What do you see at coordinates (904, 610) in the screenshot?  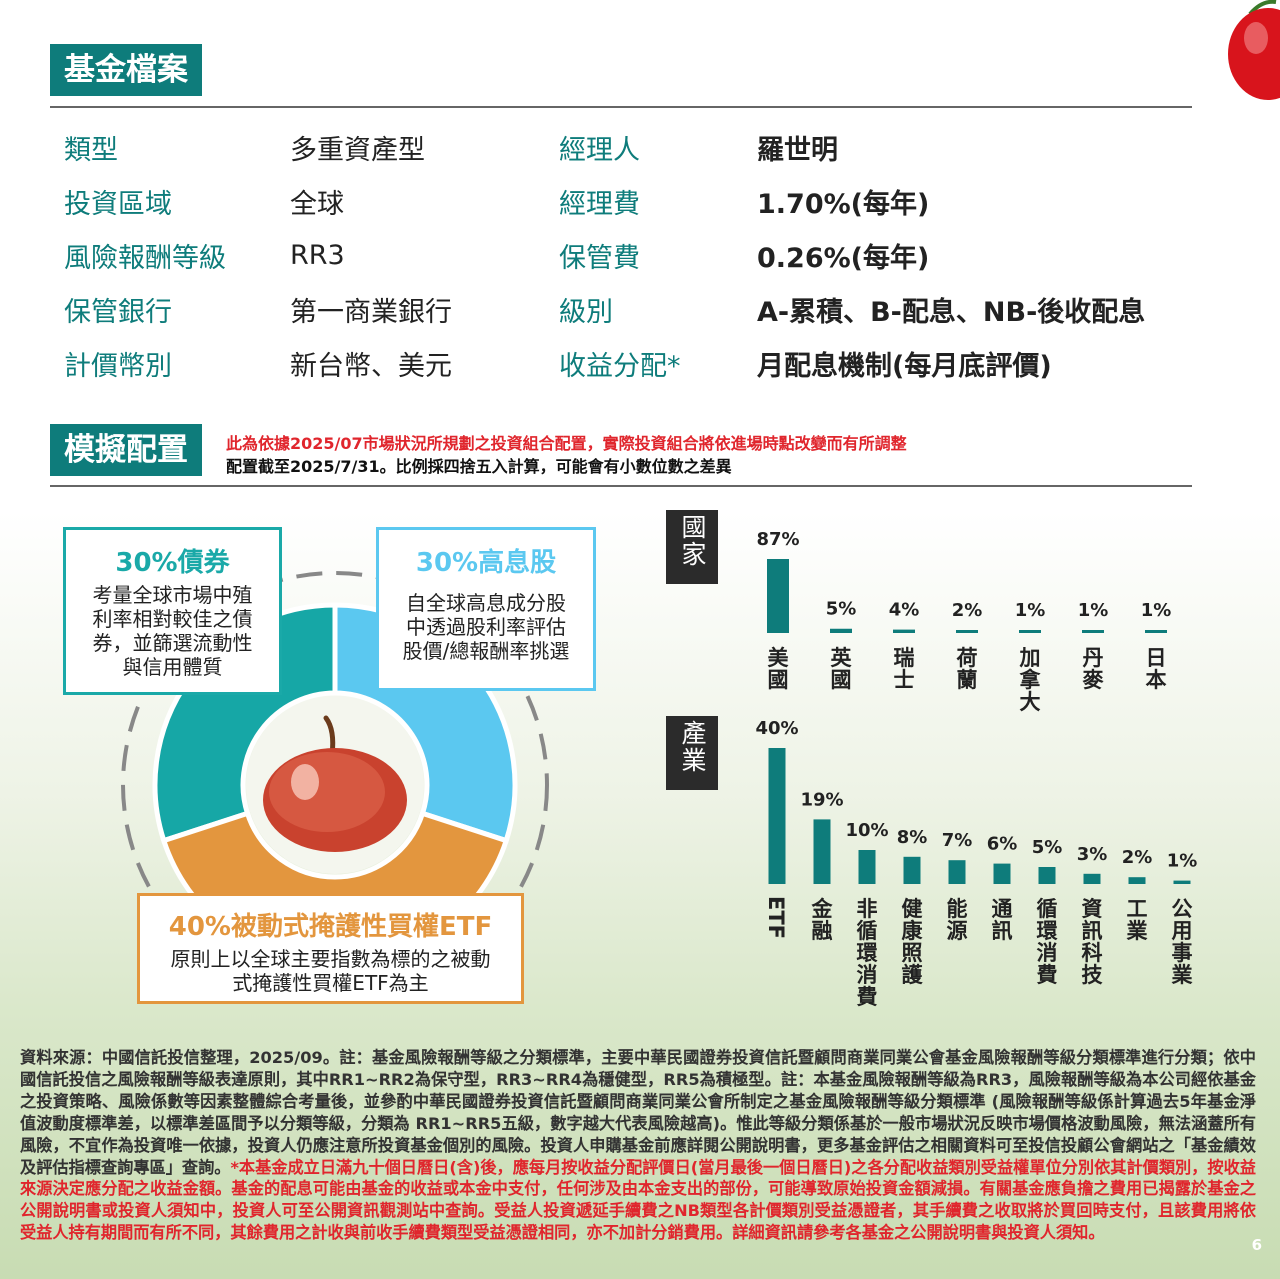 I see `country-value-label: 4%` at bounding box center [904, 610].